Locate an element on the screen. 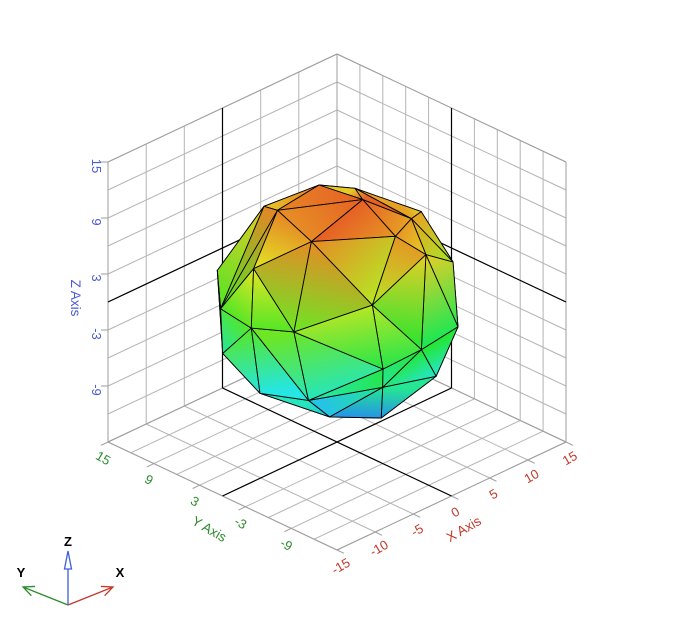 The height and width of the screenshot is (625, 675). x-axis-tick-label: 5 is located at coordinates (494, 494).